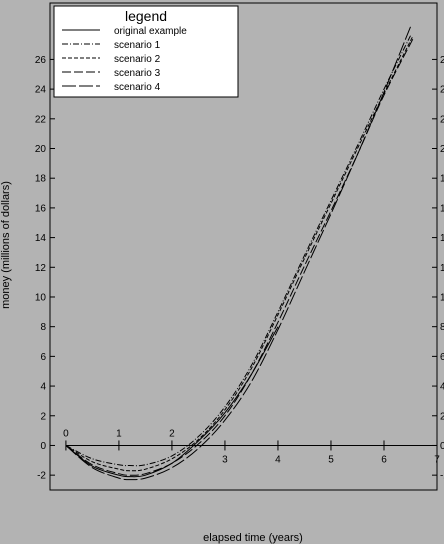  Describe the element at coordinates (442, 60) in the screenshot. I see `y-tick-label-right: 26` at that location.